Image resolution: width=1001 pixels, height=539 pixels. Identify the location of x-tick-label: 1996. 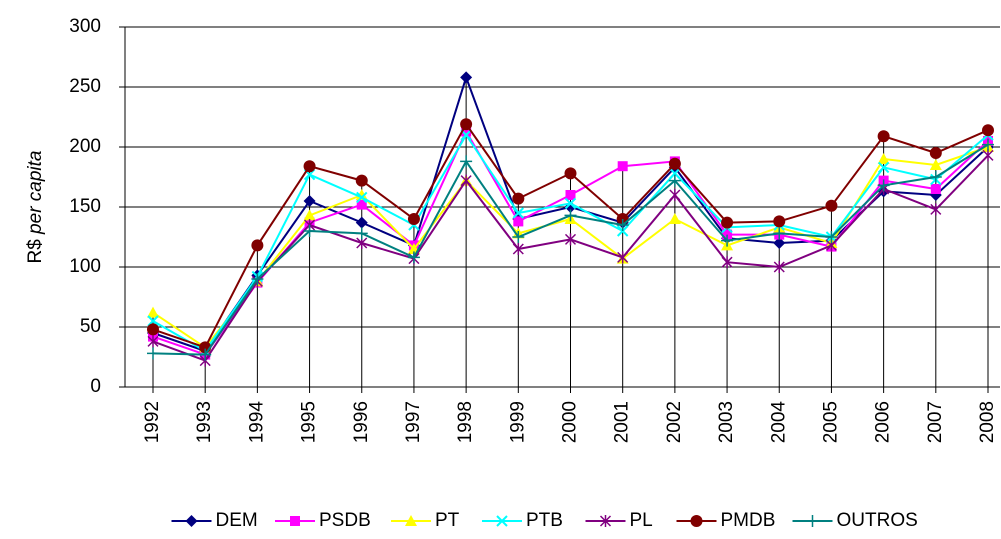
(361, 422).